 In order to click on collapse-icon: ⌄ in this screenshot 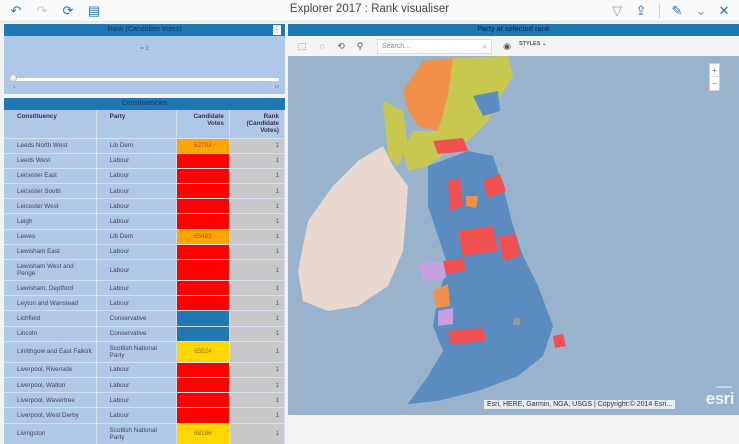, I will do `click(701, 10)`.